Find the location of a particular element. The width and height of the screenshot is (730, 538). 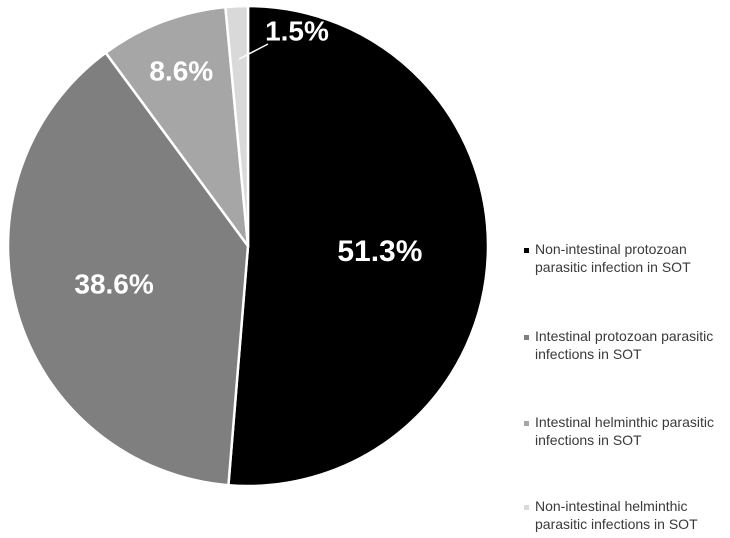

slice-label-0: 51.3% is located at coordinates (379, 251).